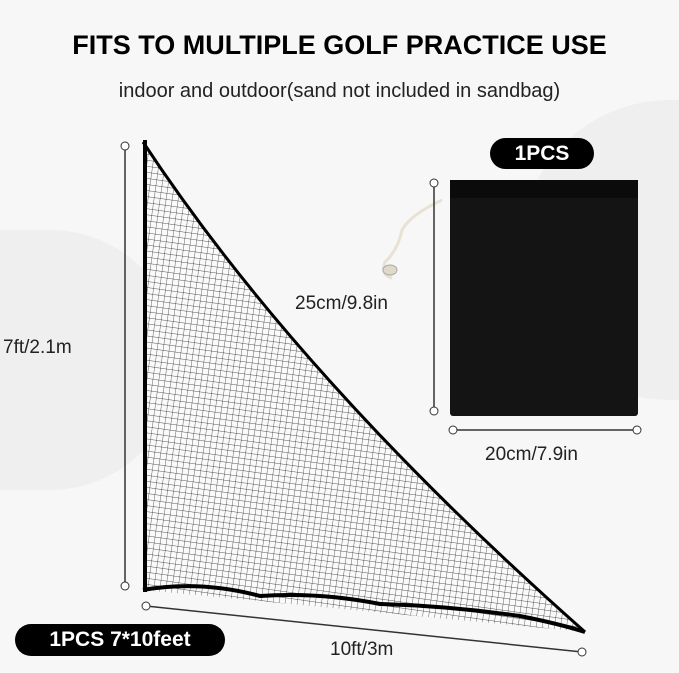  What do you see at coordinates (364, 629) in the screenshot?
I see `net-width-dimension` at bounding box center [364, 629].